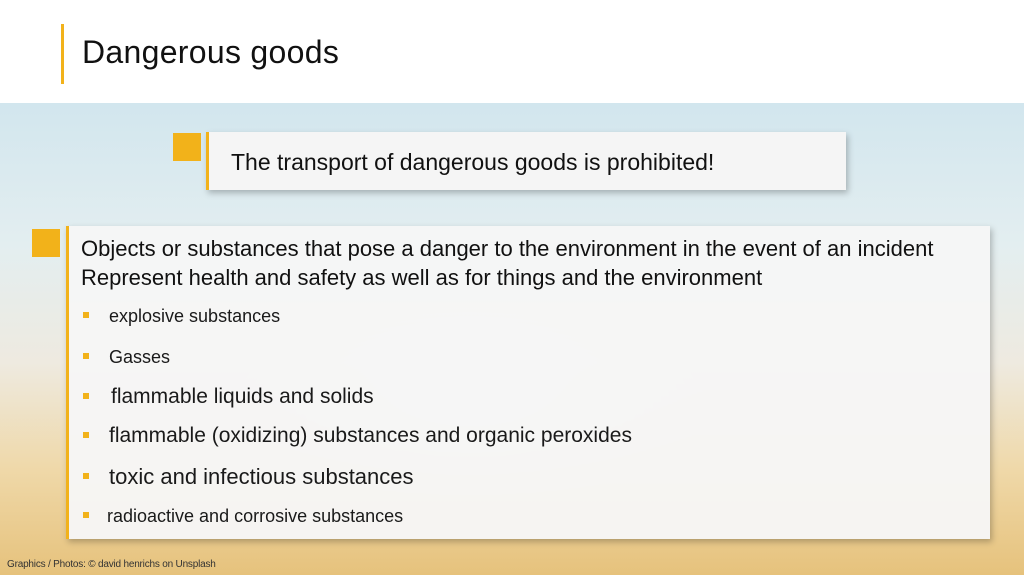  I want to click on list-item-text: Gasses, so click(140, 357).